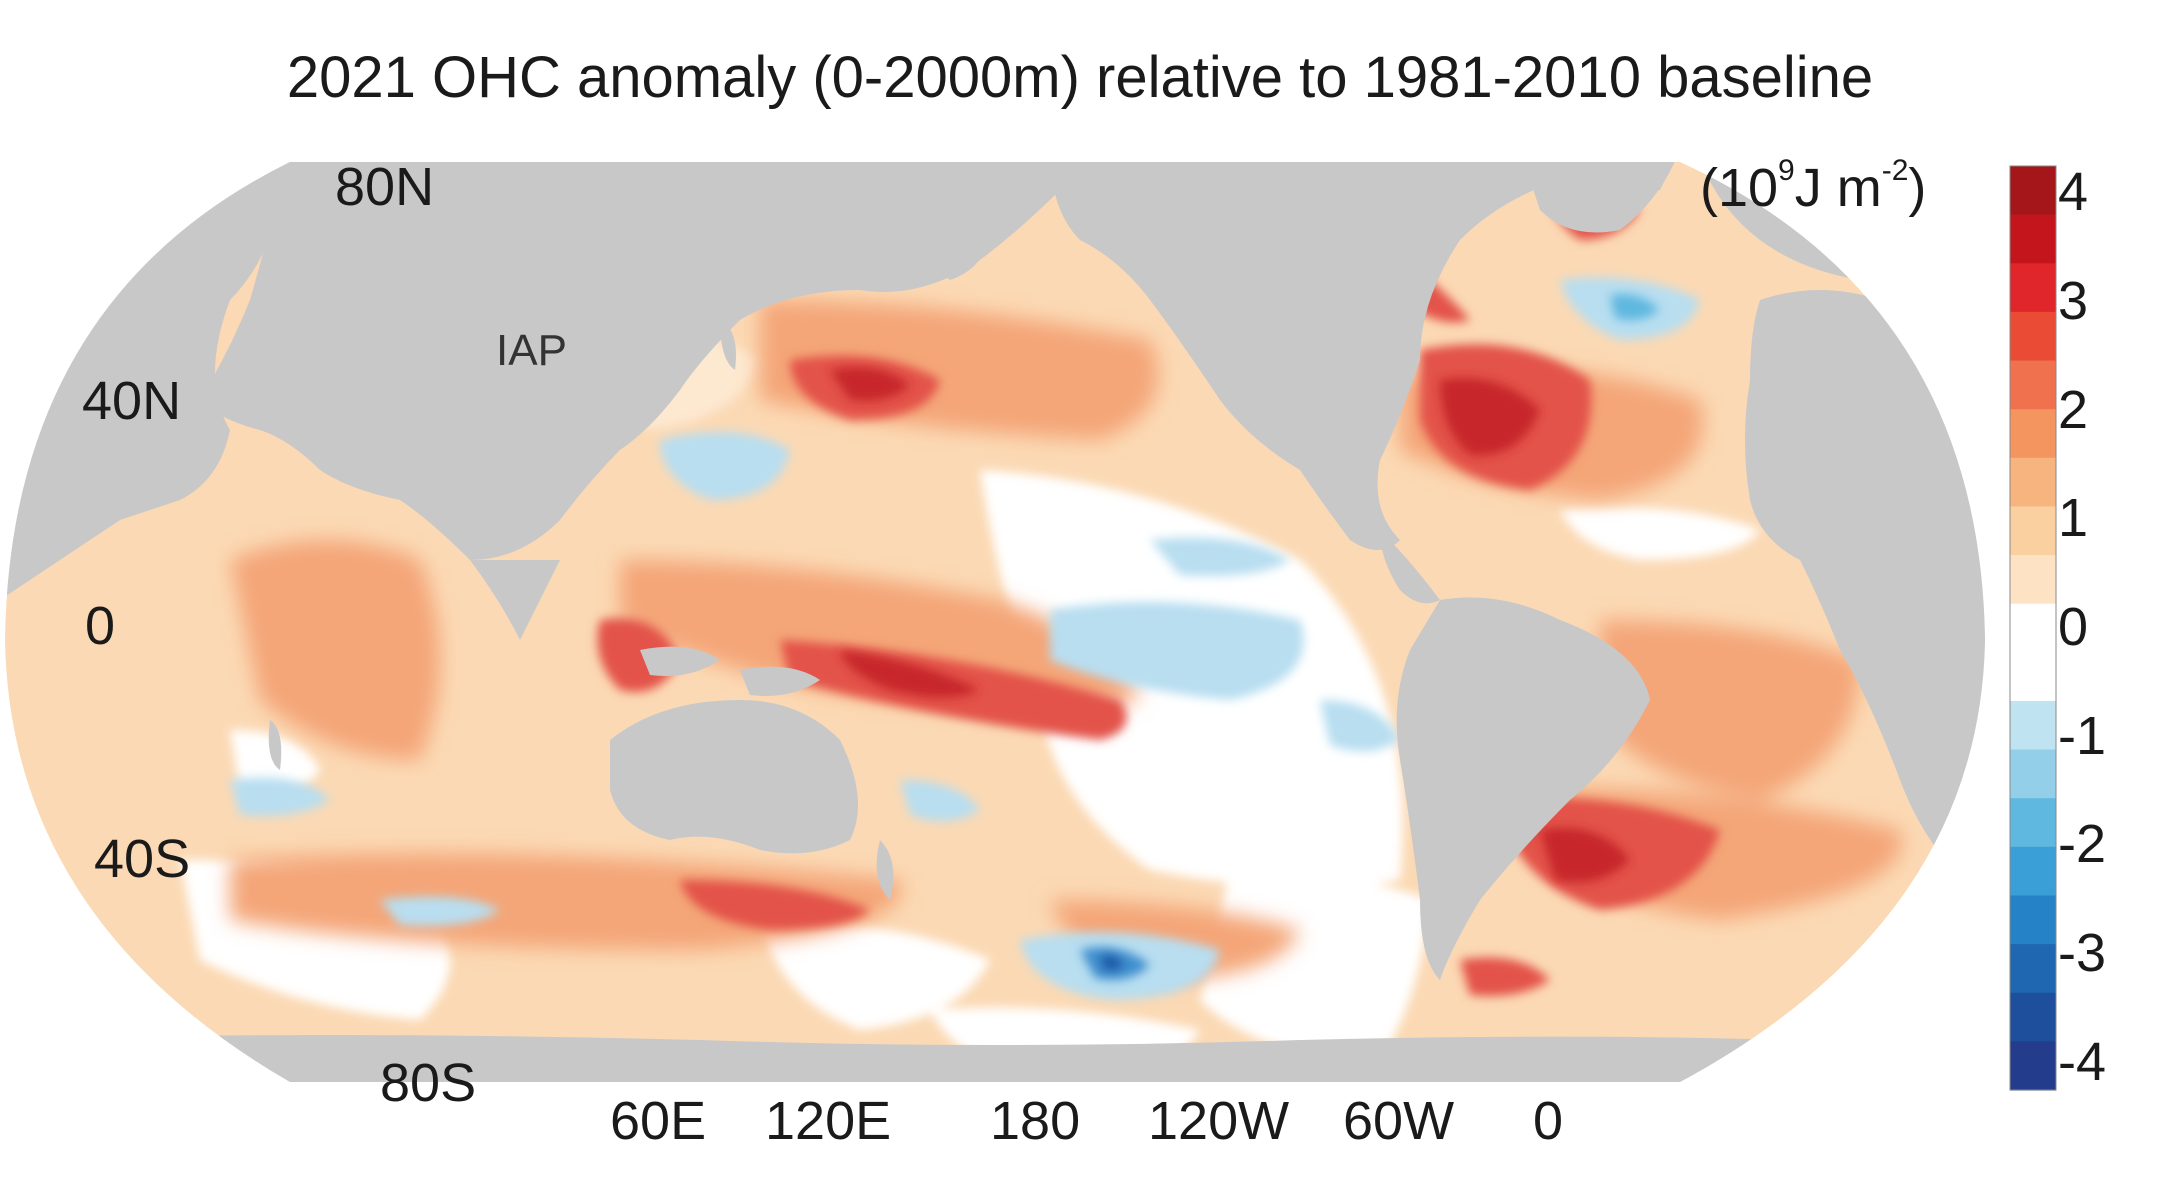 This screenshot has height=1187, width=2160. Describe the element at coordinates (1548, 1121) in the screenshot. I see `lon-label-0: 0` at that location.